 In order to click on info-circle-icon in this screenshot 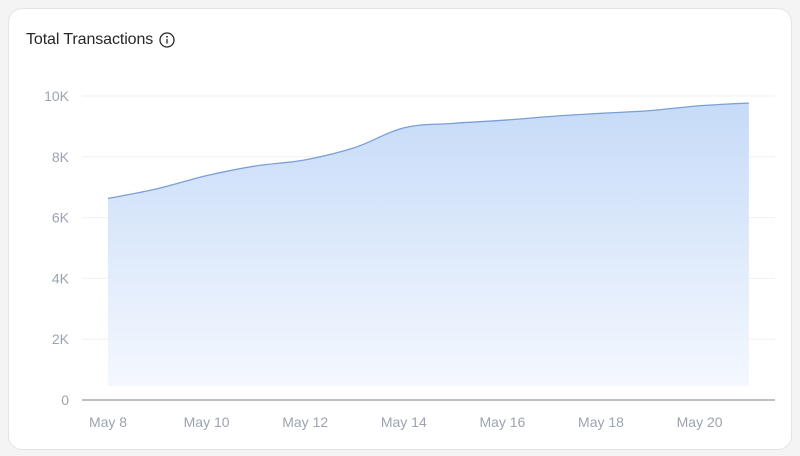, I will do `click(167, 40)`.